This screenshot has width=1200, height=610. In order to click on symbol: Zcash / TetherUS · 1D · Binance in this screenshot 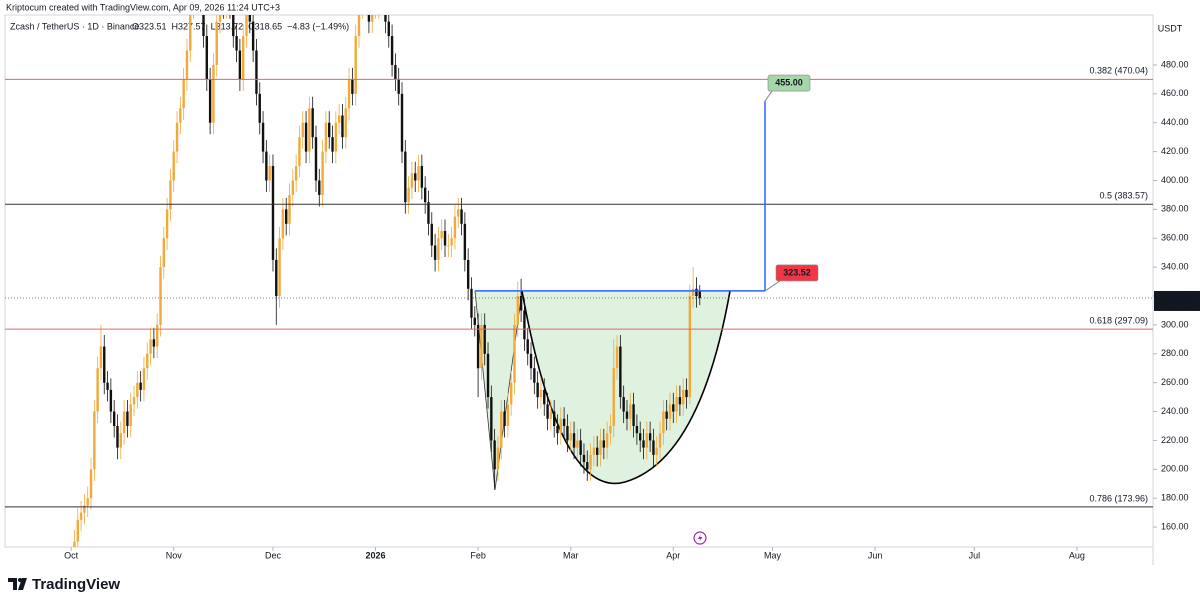, I will do `click(74, 26)`.